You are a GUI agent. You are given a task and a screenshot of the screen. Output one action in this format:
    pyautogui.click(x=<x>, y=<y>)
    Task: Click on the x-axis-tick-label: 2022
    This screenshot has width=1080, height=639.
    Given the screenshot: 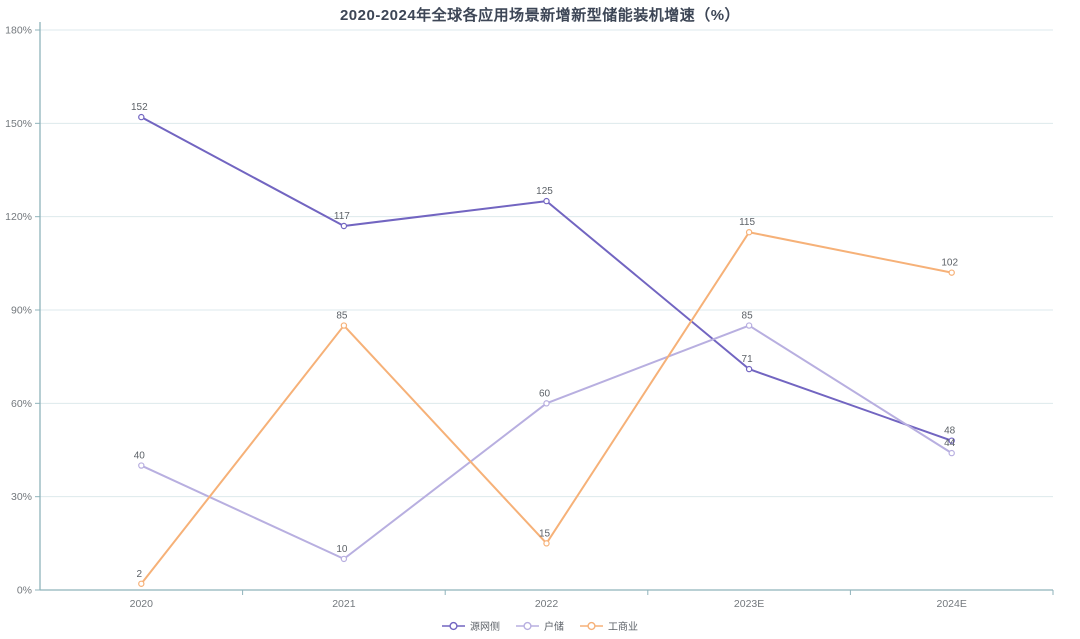 What is the action you would take?
    pyautogui.click(x=547, y=604)
    